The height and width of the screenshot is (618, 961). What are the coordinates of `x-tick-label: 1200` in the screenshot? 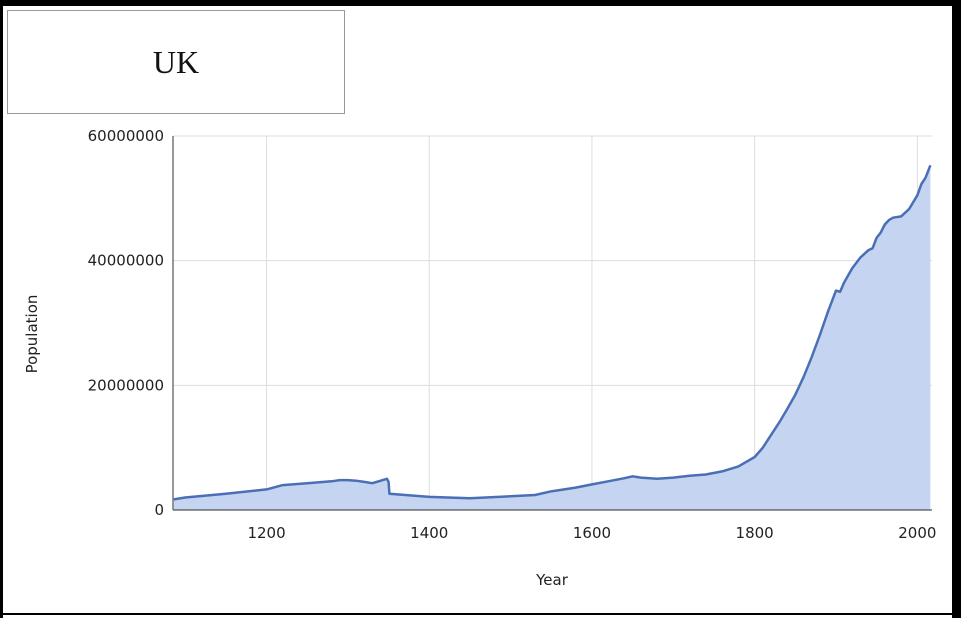 It's located at (266, 533).